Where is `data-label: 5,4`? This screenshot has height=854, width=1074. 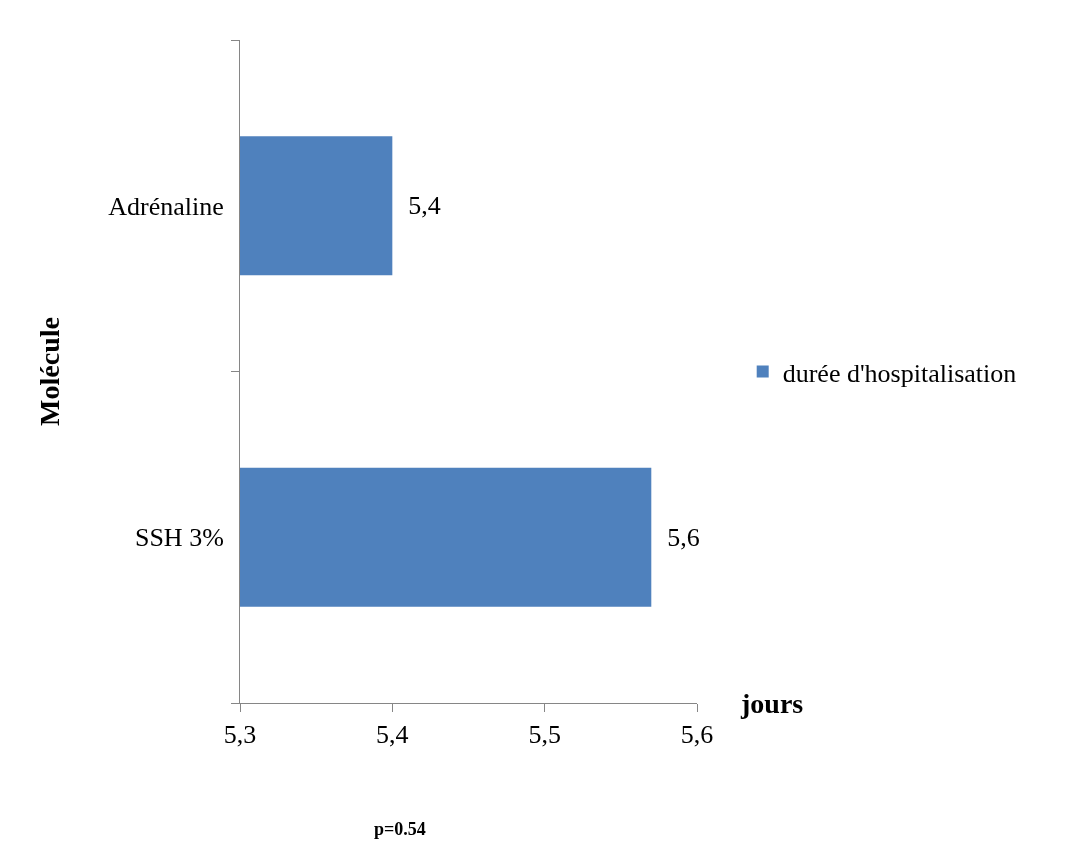 data-label: 5,4 is located at coordinates (418, 206).